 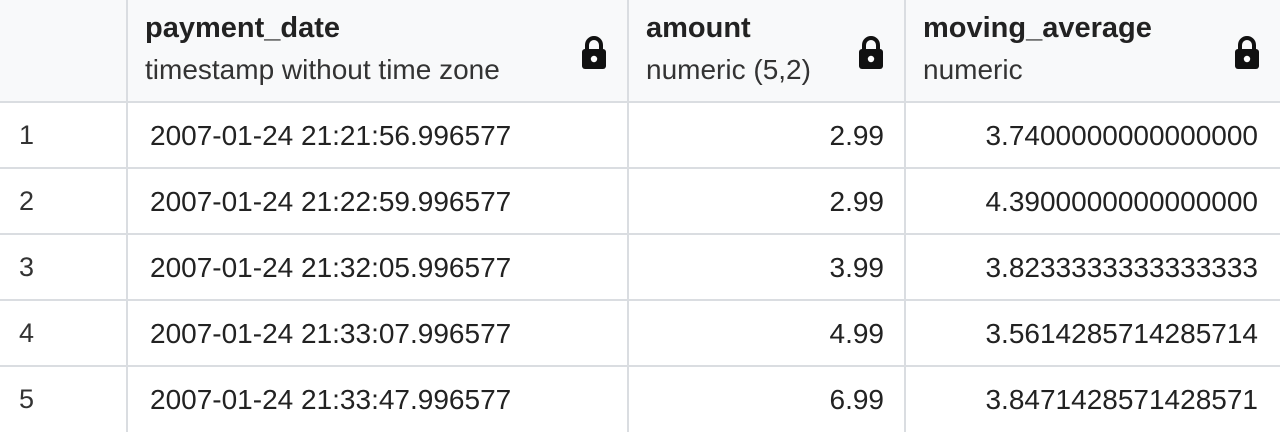 I want to click on cell-value: 2007-01-24 21:21:56.996577, so click(x=331, y=135).